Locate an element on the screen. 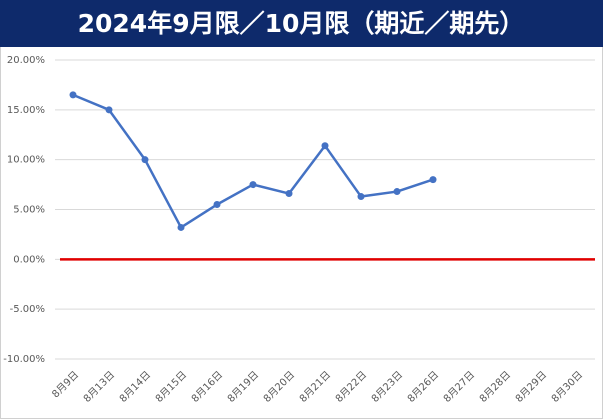 This screenshot has height=419, width=603. y-tick-label: 0.00% is located at coordinates (29, 259).